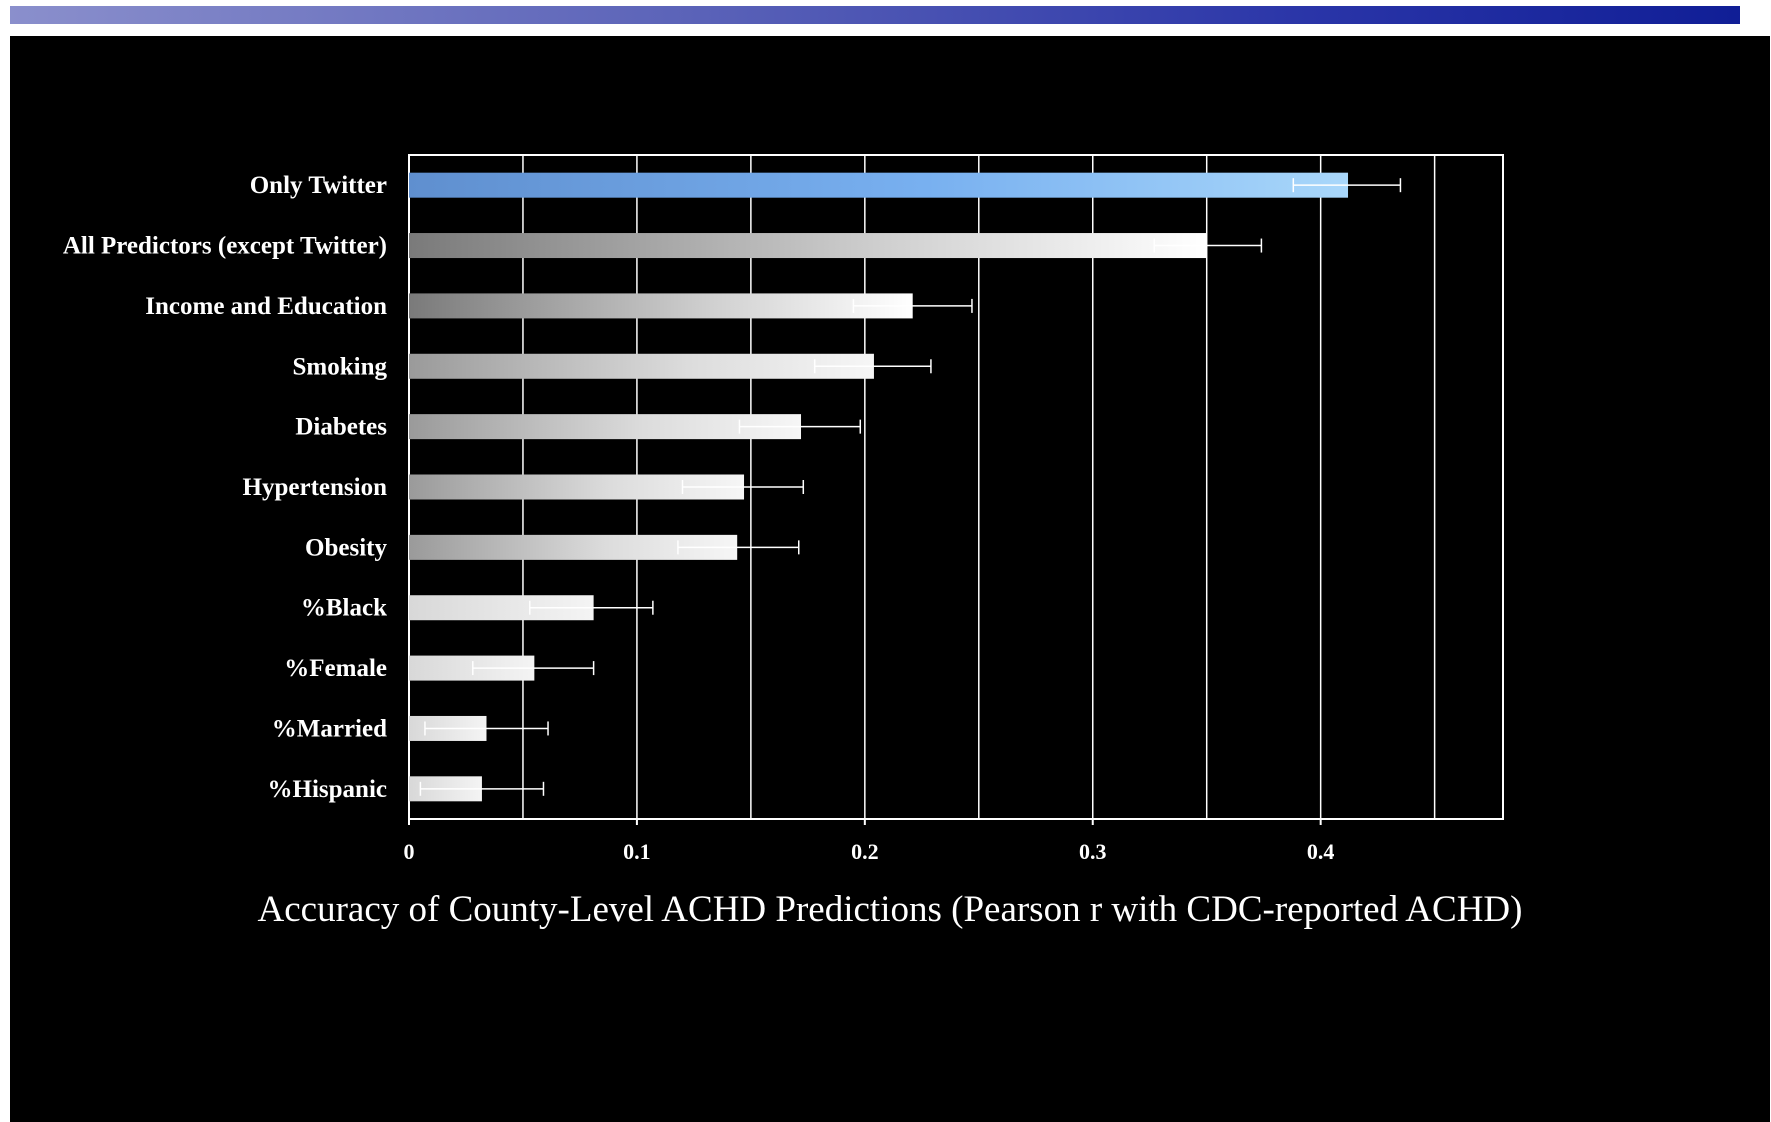 This screenshot has height=1122, width=1771. What do you see at coordinates (637, 851) in the screenshot?
I see `x-tick-label: 0.1` at bounding box center [637, 851].